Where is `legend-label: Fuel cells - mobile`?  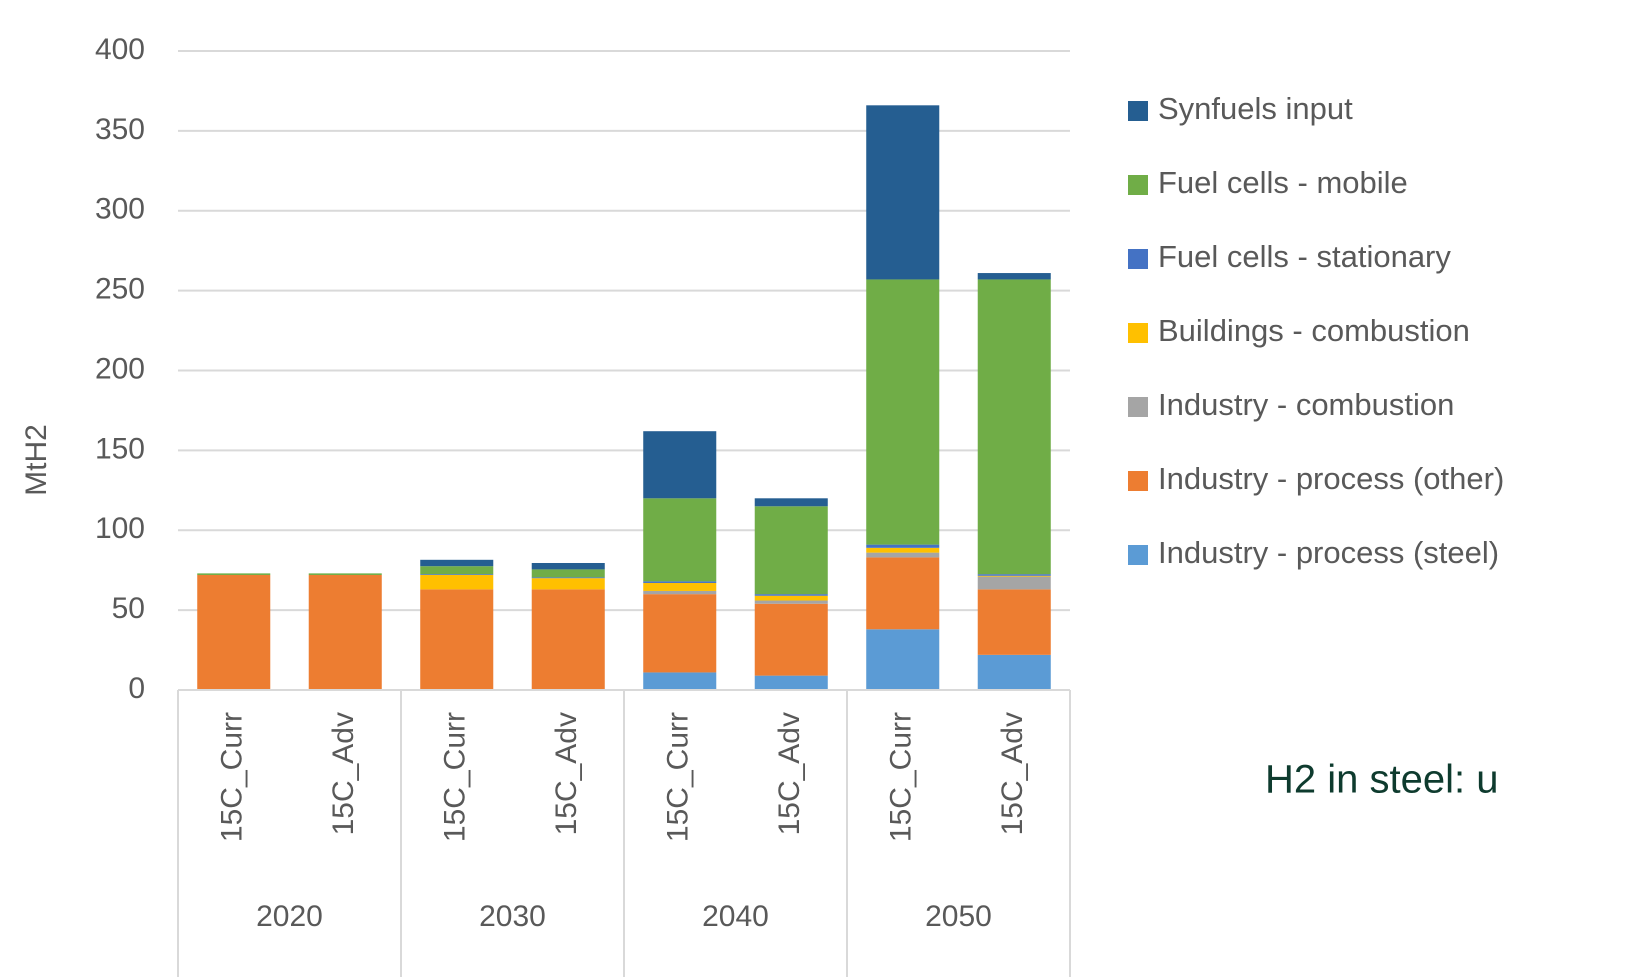
legend-label: Fuel cells - mobile is located at coordinates (1283, 182).